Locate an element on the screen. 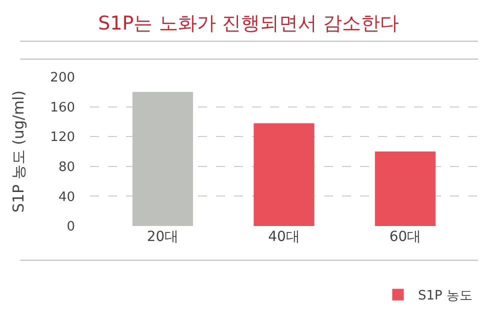  x-tick-label: 40대 is located at coordinates (284, 237).